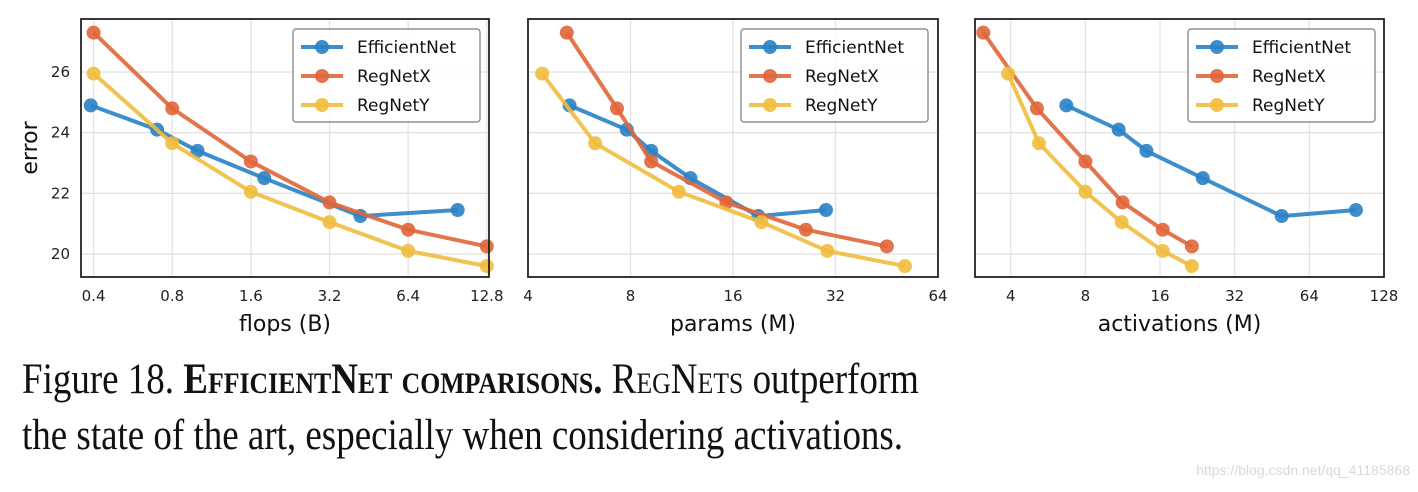 The image size is (1418, 492). Describe the element at coordinates (94, 296) in the screenshot. I see `x-tick-label: 0.4` at that location.